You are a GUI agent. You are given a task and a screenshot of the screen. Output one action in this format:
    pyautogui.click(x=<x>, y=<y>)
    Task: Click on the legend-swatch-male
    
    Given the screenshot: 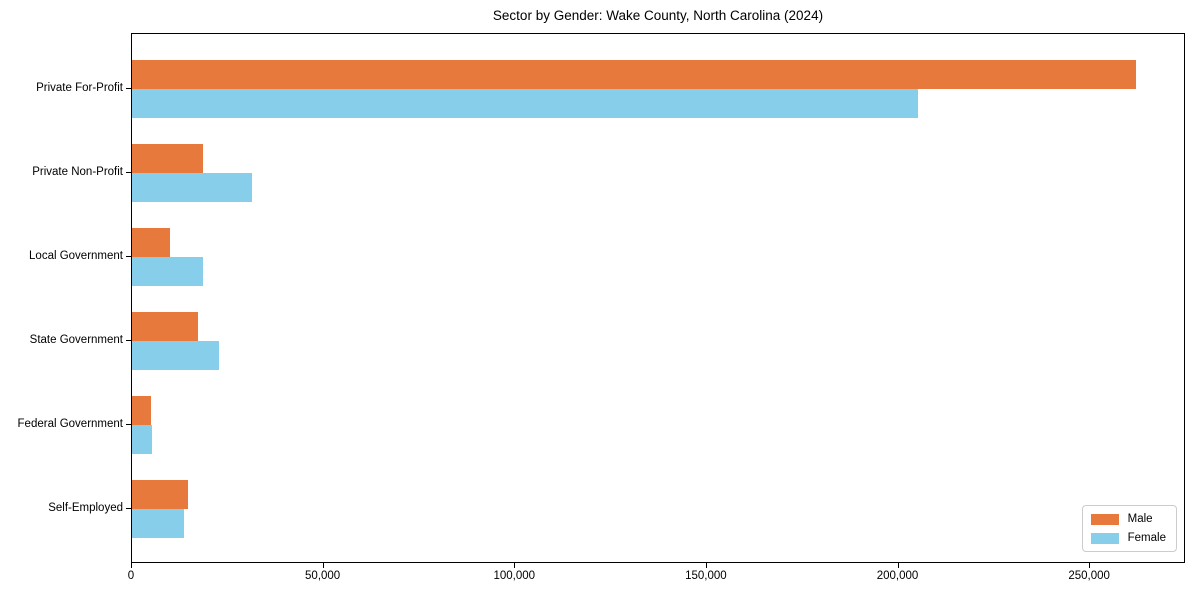 What is the action you would take?
    pyautogui.click(x=1104, y=519)
    